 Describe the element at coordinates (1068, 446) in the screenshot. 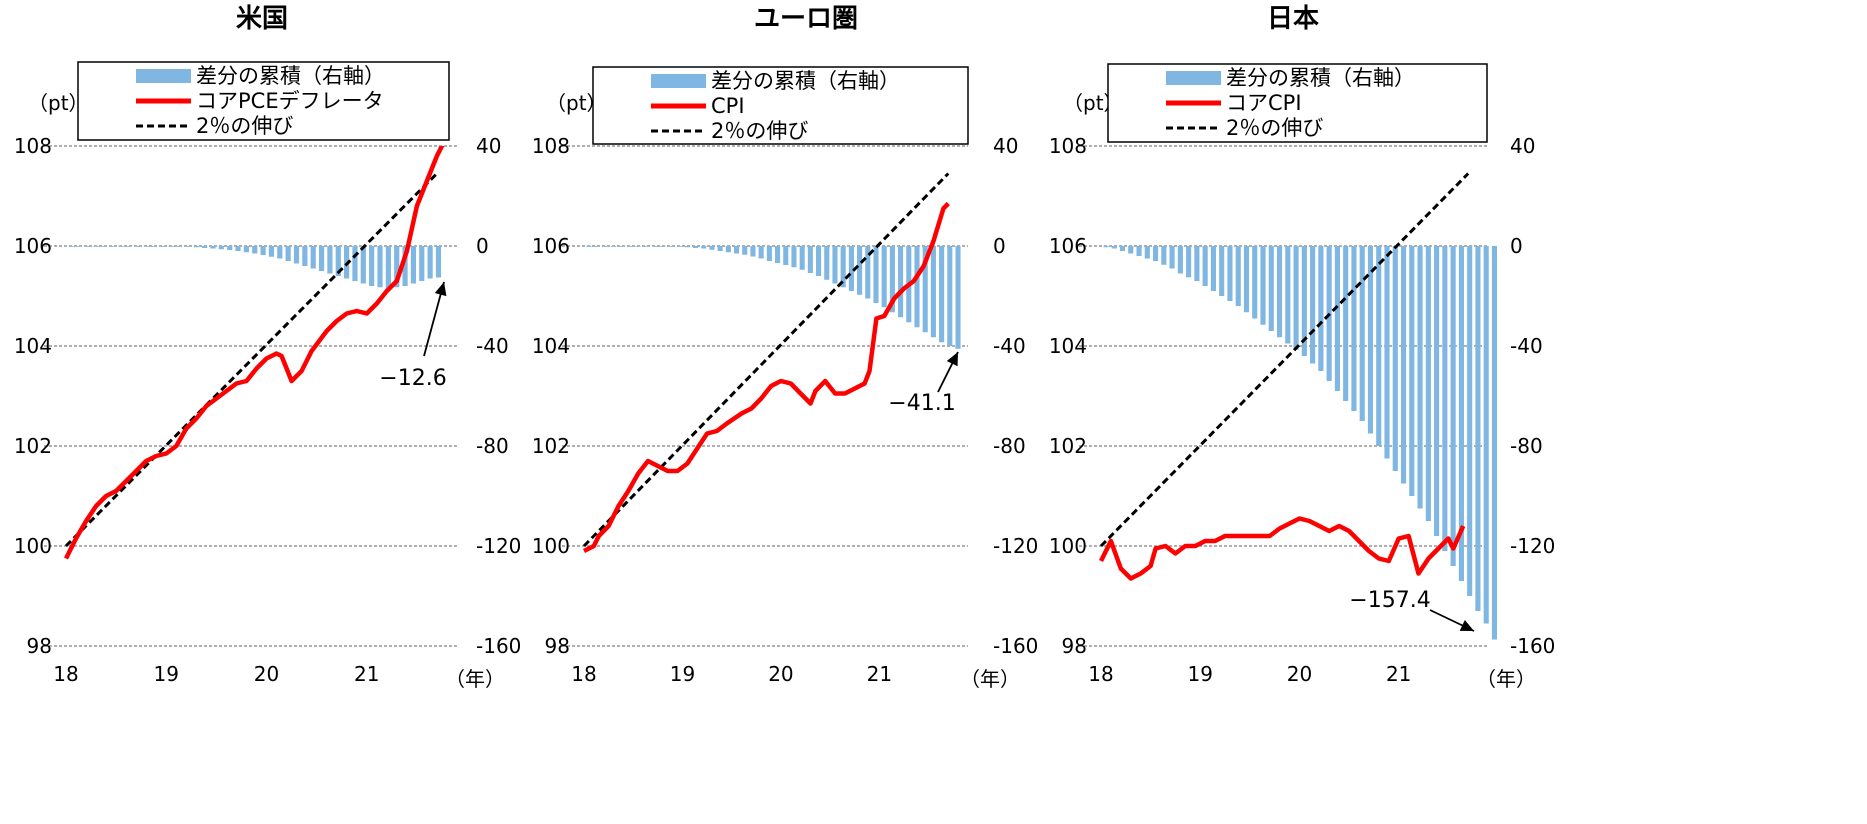

I see `left-tick-label: 102` at that location.